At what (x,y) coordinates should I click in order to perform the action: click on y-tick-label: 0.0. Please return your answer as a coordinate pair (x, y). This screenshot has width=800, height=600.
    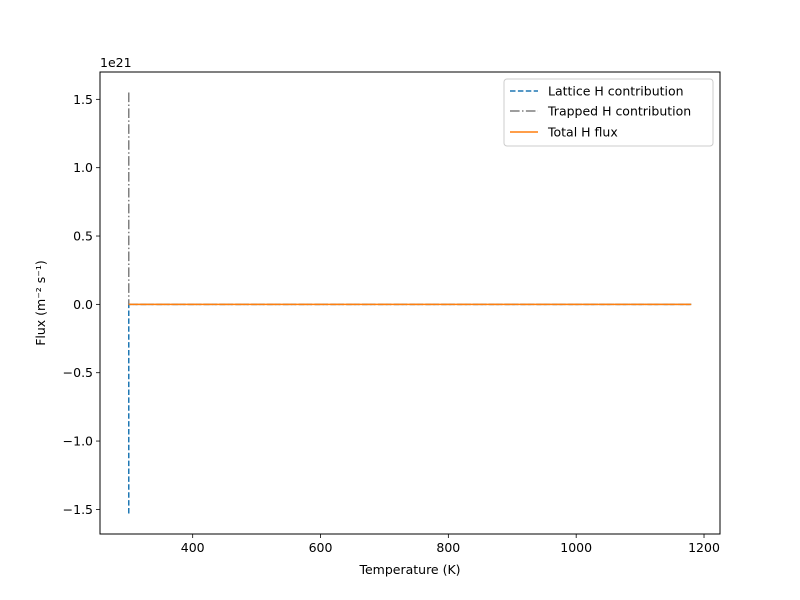
    Looking at the image, I should click on (83, 304).